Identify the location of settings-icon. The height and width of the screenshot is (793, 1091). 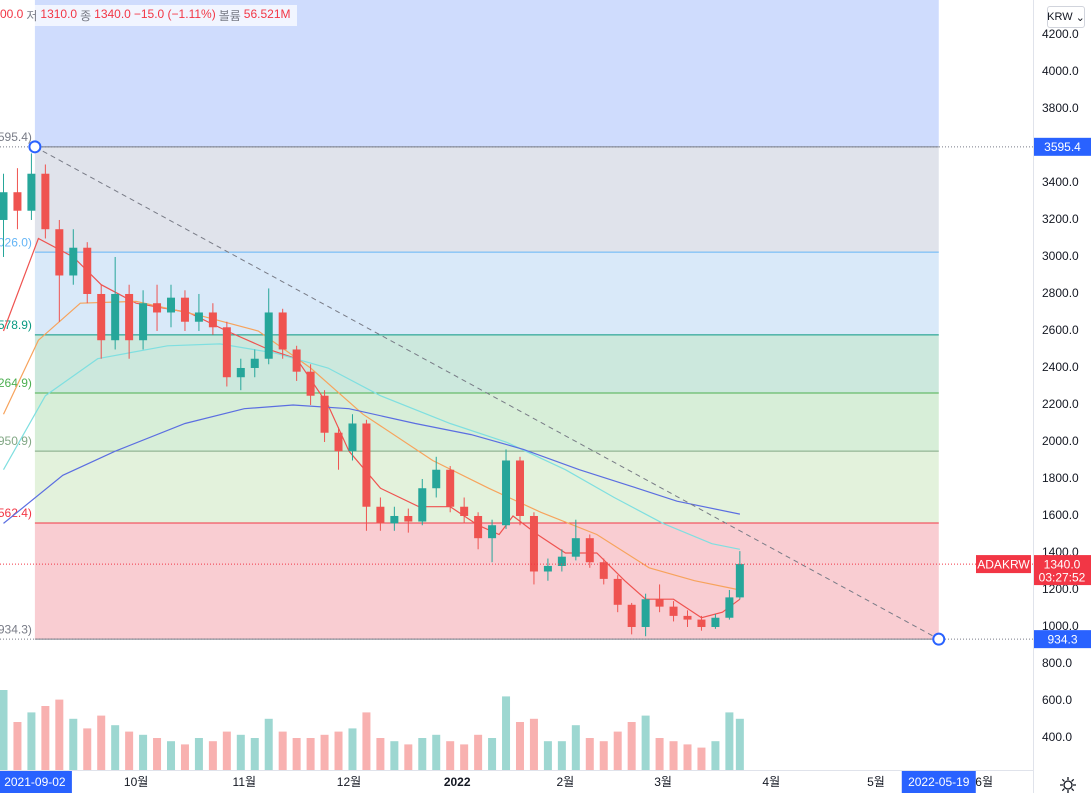
(1068, 784).